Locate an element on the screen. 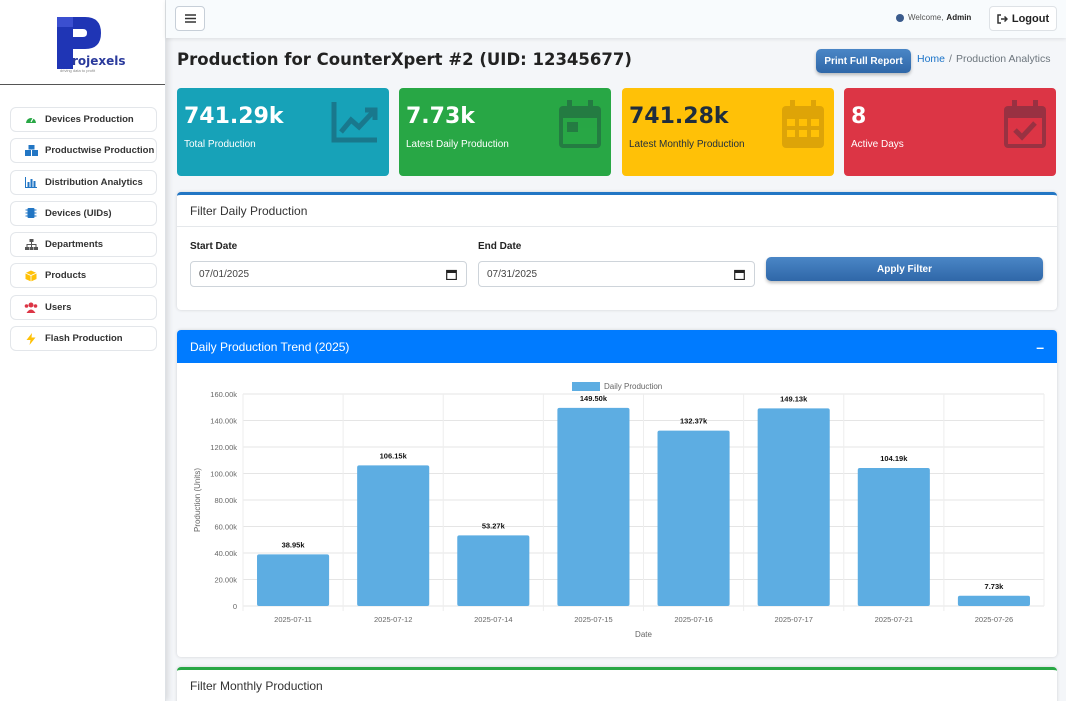 This screenshot has width=1066, height=701. cube-icon is located at coordinates (31, 276).